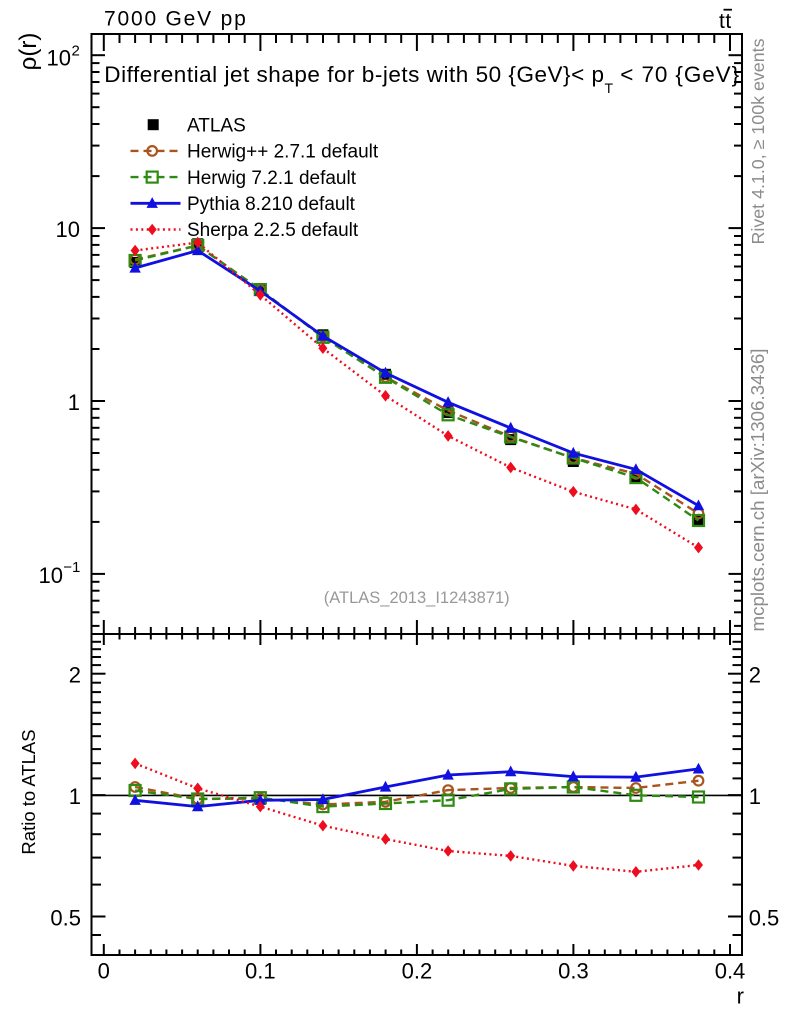 This screenshot has width=786, height=1029. I want to click on svg-text: Rivet 4.1.0, ≥ 100k events, so click(758, 141).